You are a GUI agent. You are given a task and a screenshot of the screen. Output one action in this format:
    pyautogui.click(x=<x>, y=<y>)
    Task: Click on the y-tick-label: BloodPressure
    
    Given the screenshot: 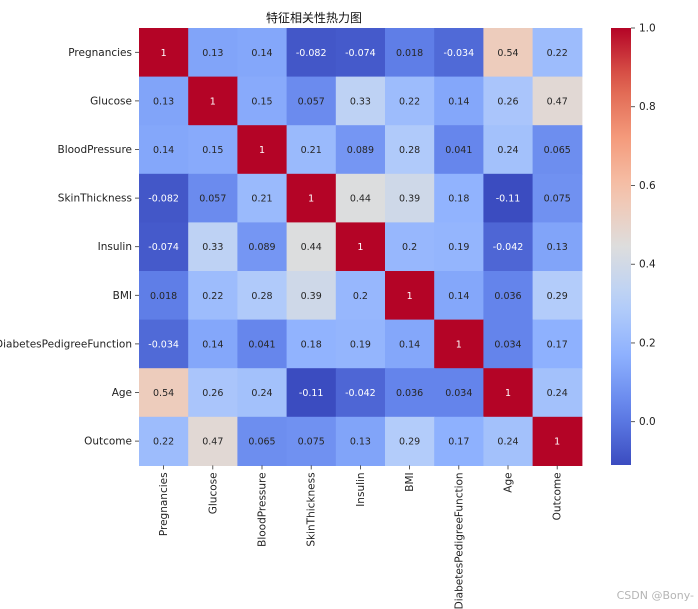 What is the action you would take?
    pyautogui.click(x=95, y=150)
    